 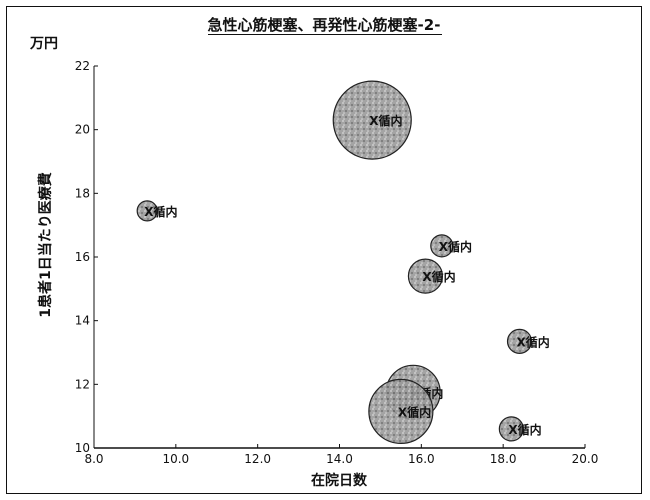 What do you see at coordinates (339, 459) in the screenshot?
I see `x-tick-label: 14.0` at bounding box center [339, 459].